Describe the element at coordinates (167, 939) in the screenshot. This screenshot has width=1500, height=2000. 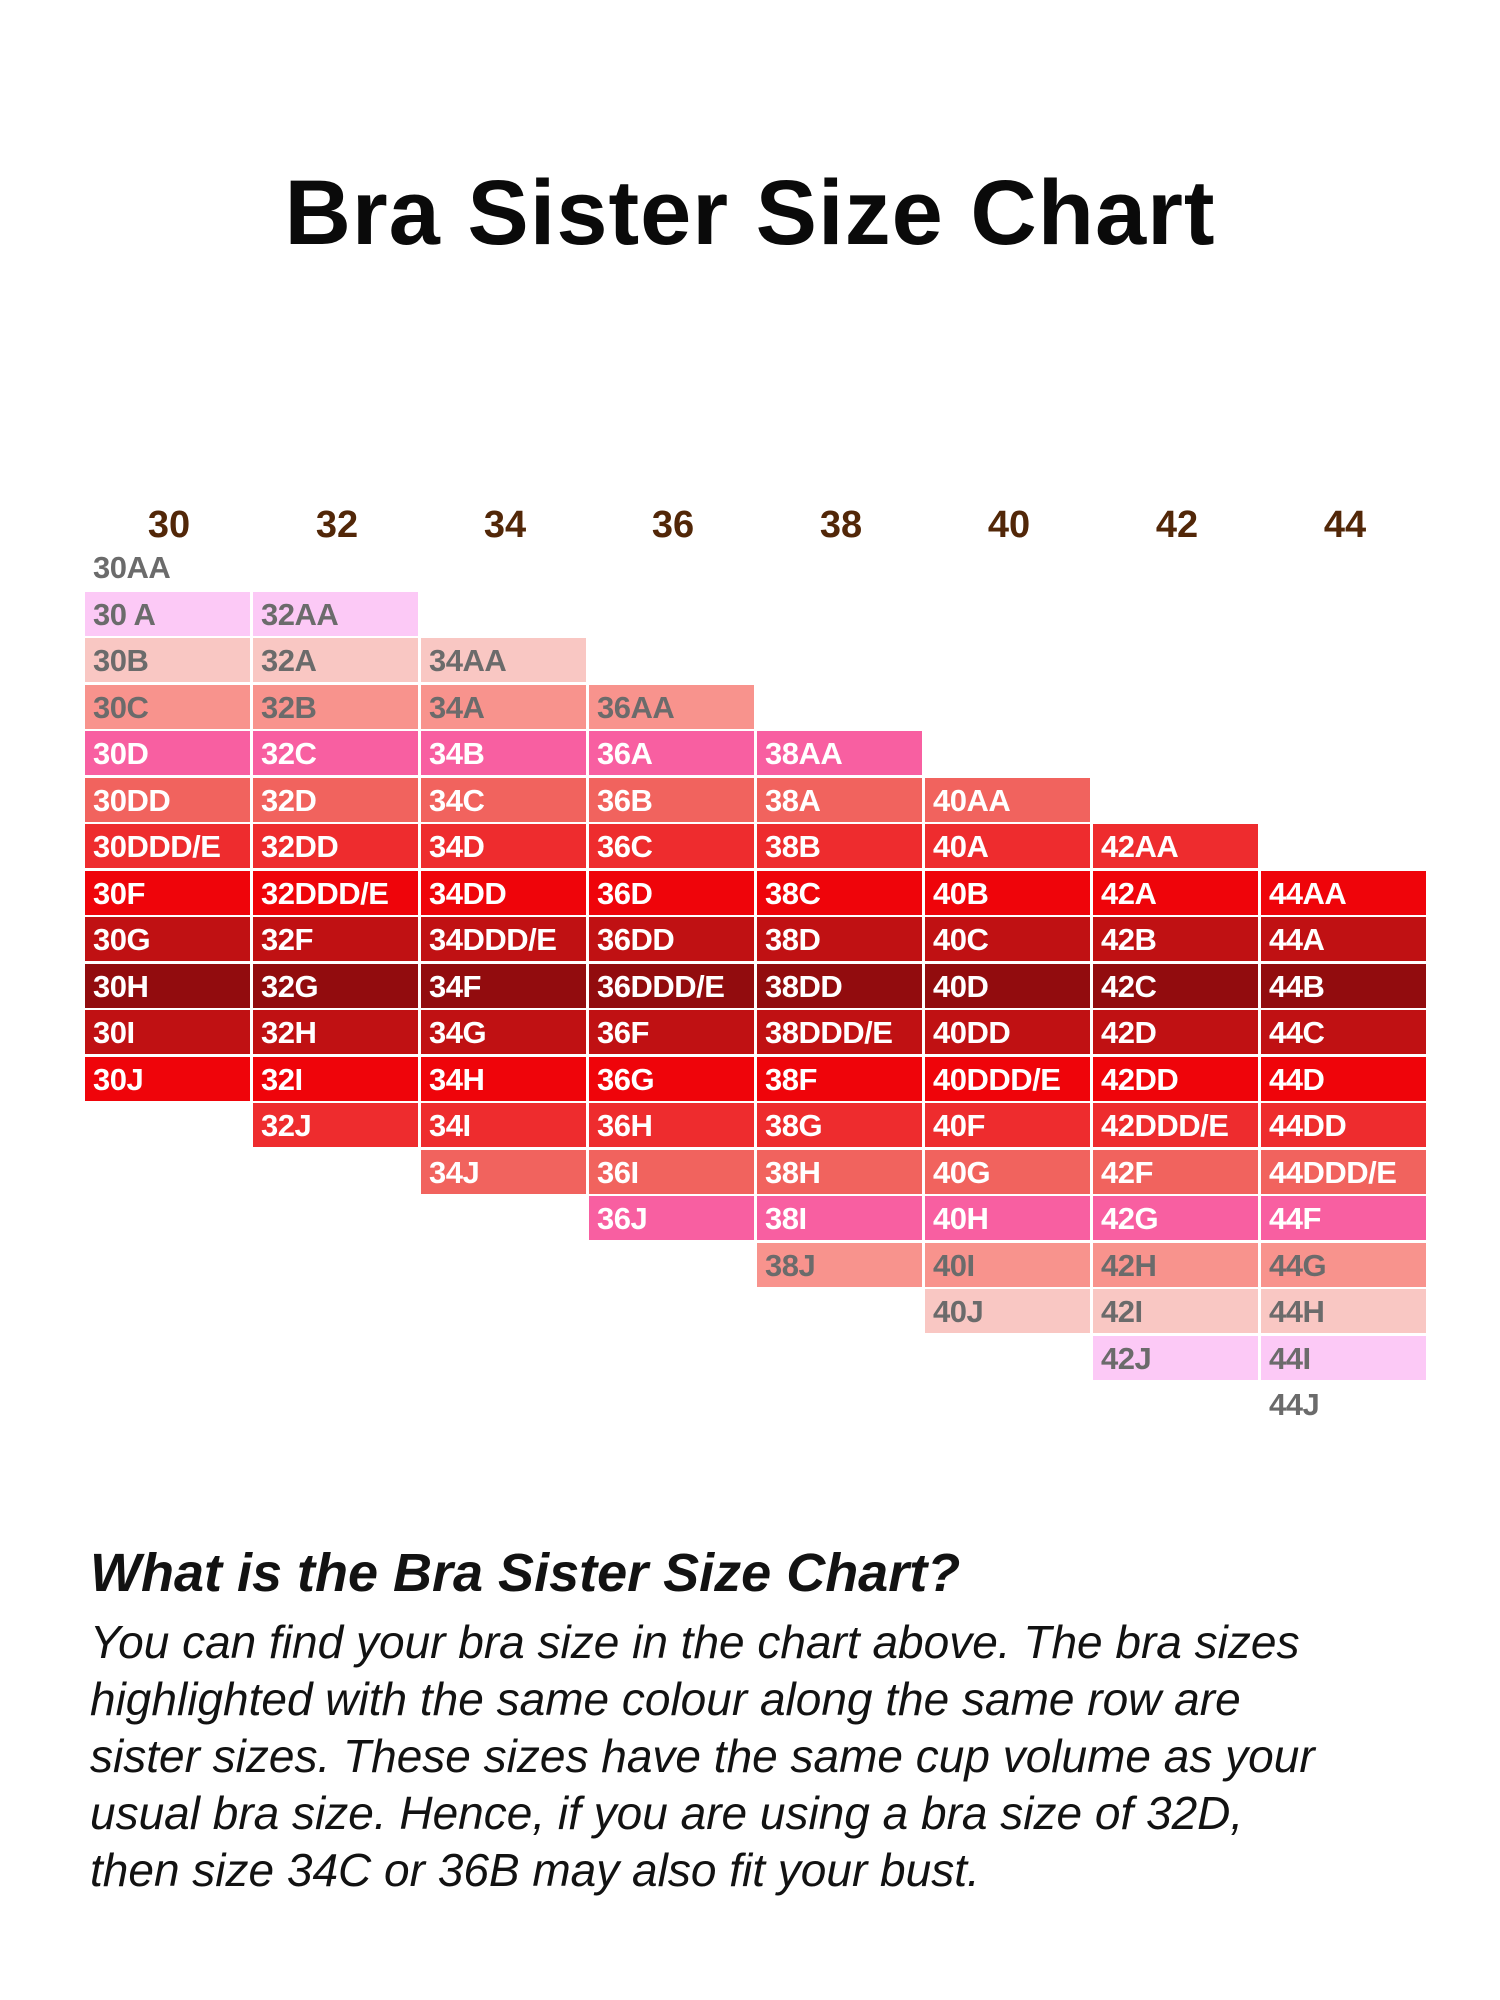
I see `size-cell: 30G` at that location.